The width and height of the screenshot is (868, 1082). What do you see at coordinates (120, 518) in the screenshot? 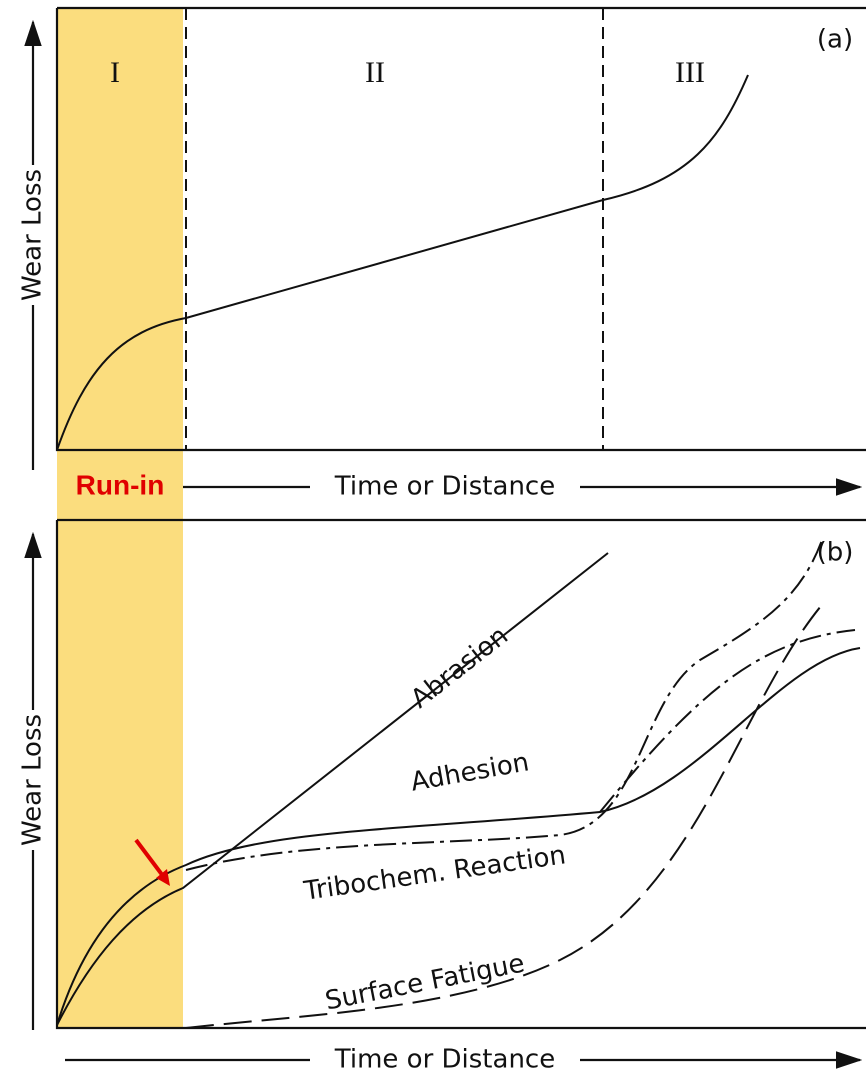
I see `run-in-band` at bounding box center [120, 518].